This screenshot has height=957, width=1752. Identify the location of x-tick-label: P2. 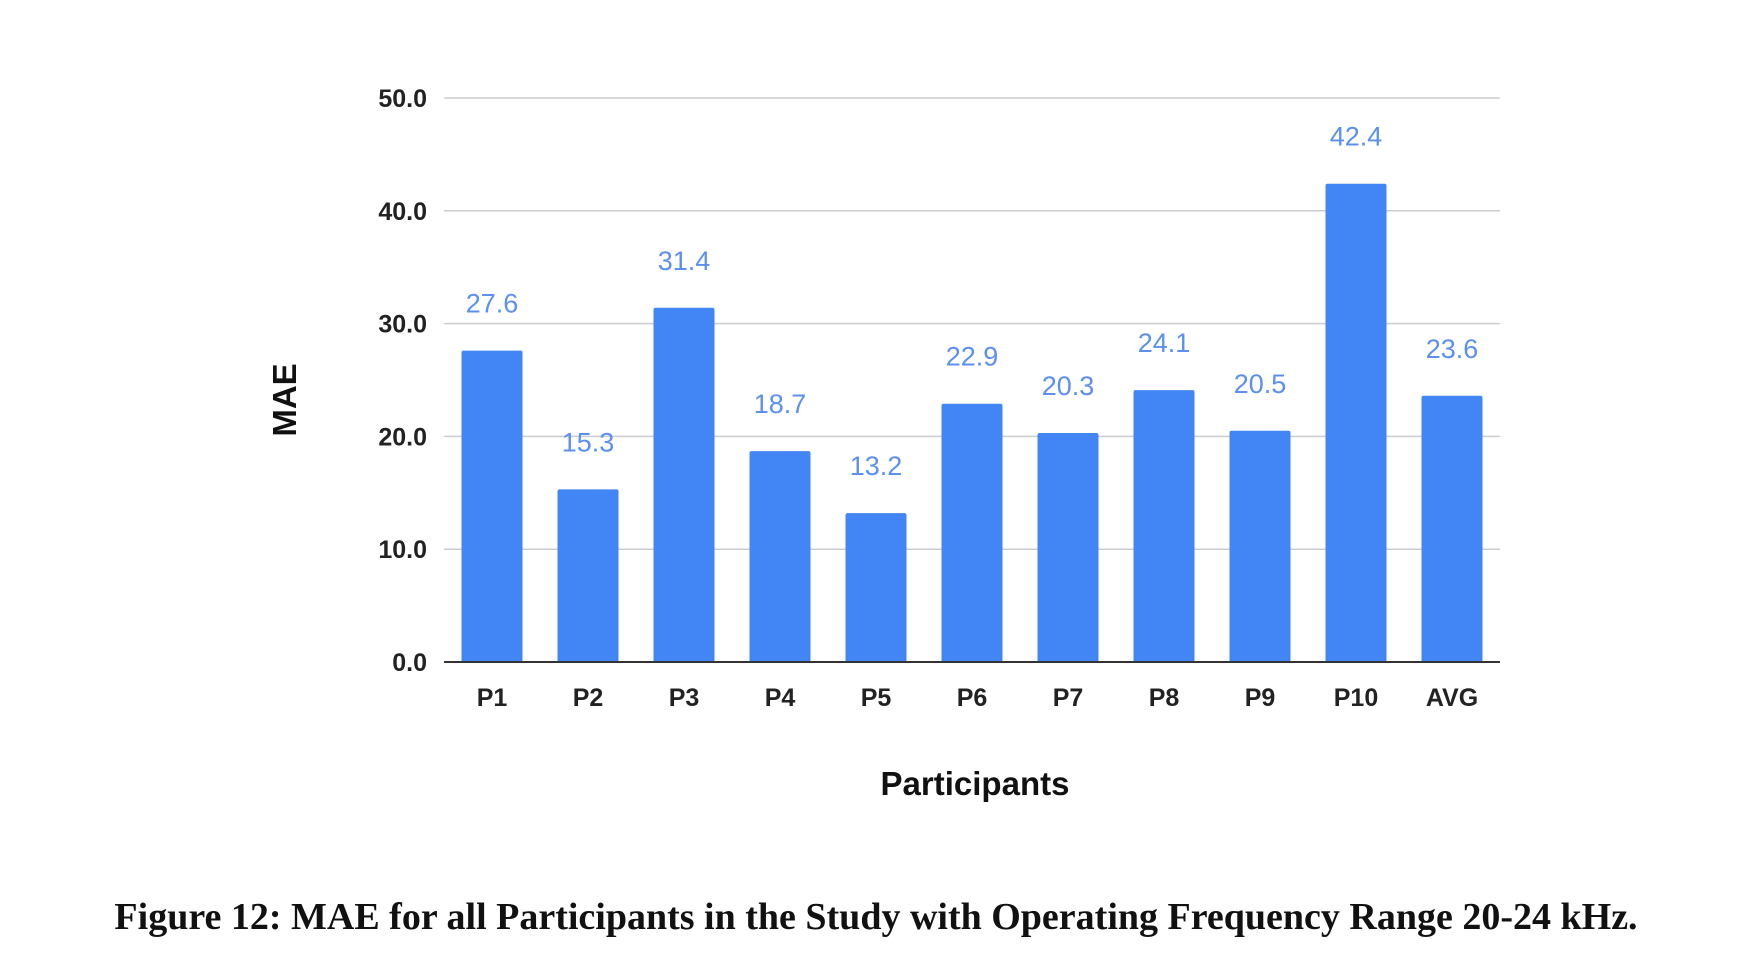
(588, 698).